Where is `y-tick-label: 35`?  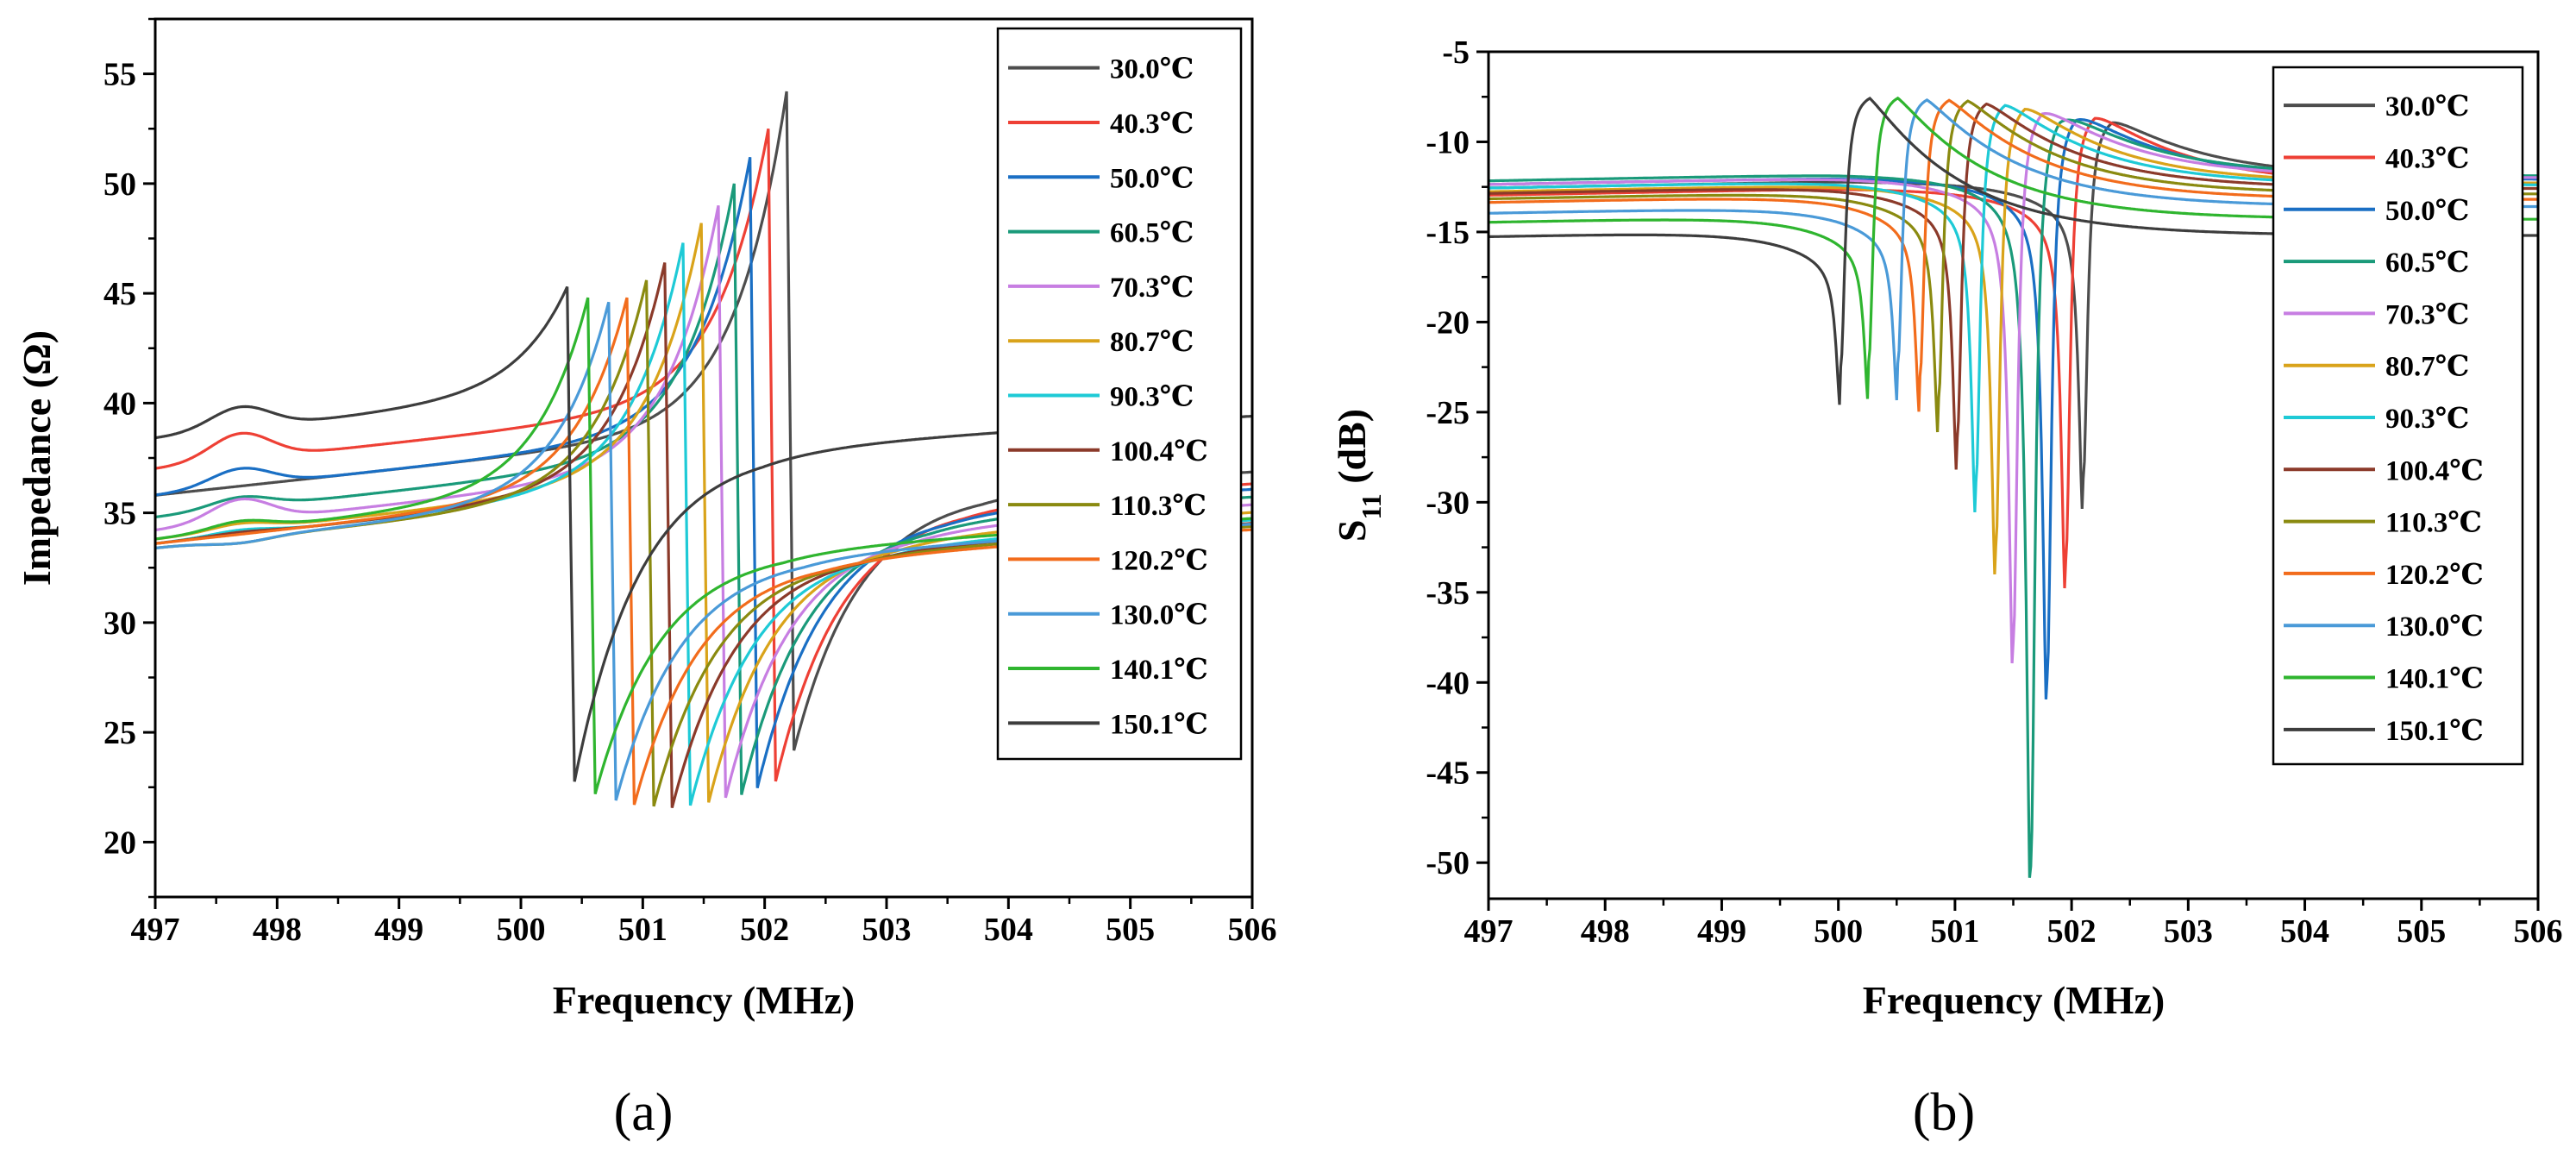 y-tick-label: 35 is located at coordinates (119, 514).